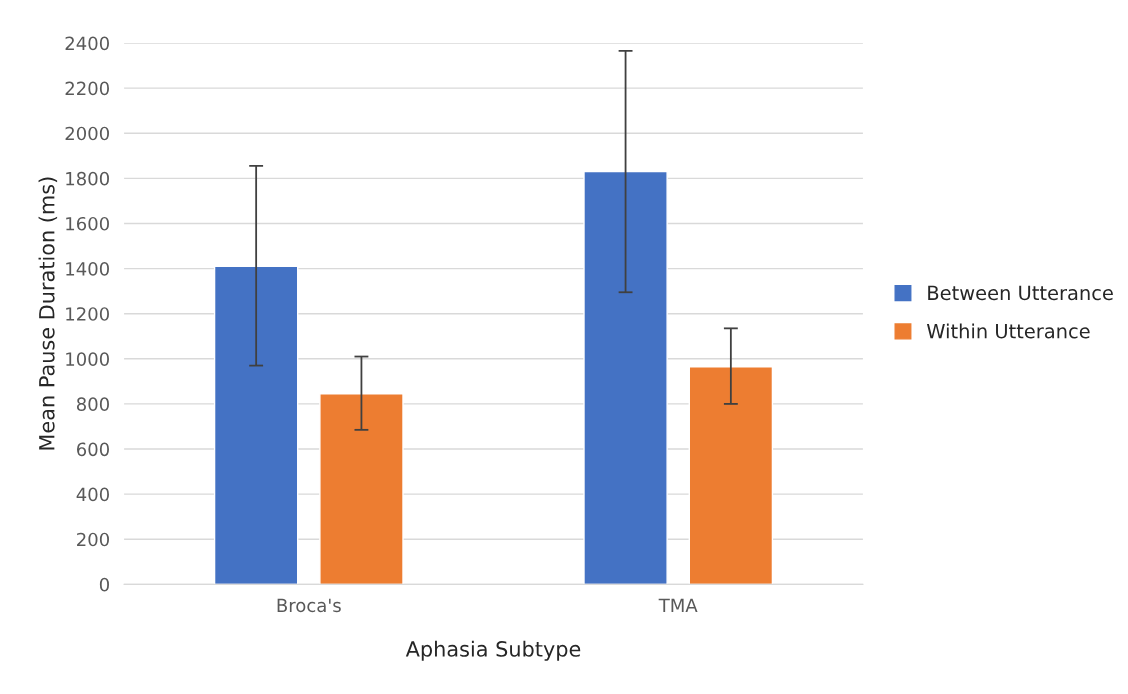 Image resolution: width=1128 pixels, height=694 pixels. Describe the element at coordinates (104, 584) in the screenshot. I see `y-tick-label: 0` at that location.